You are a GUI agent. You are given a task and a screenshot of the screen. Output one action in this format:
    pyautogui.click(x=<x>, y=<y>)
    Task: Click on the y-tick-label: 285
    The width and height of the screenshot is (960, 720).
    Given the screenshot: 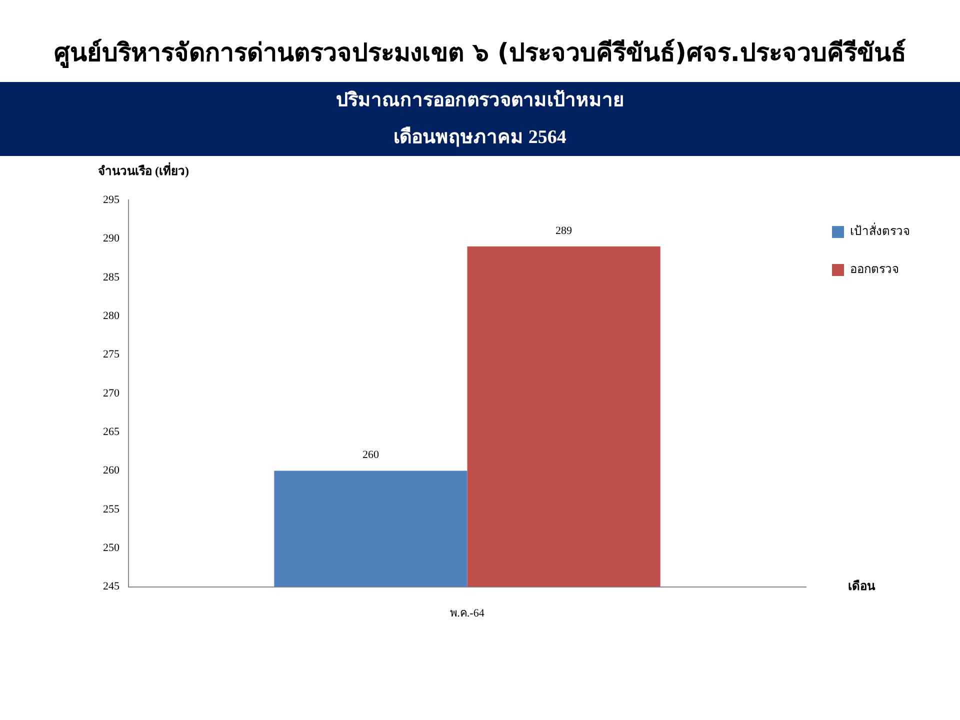 What is the action you would take?
    pyautogui.click(x=111, y=277)
    